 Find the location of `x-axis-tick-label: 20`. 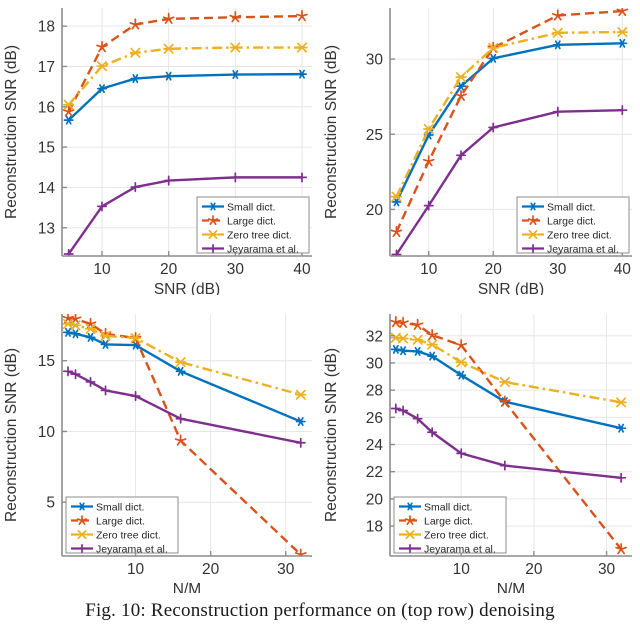

x-axis-tick-label: 20 is located at coordinates (169, 269).